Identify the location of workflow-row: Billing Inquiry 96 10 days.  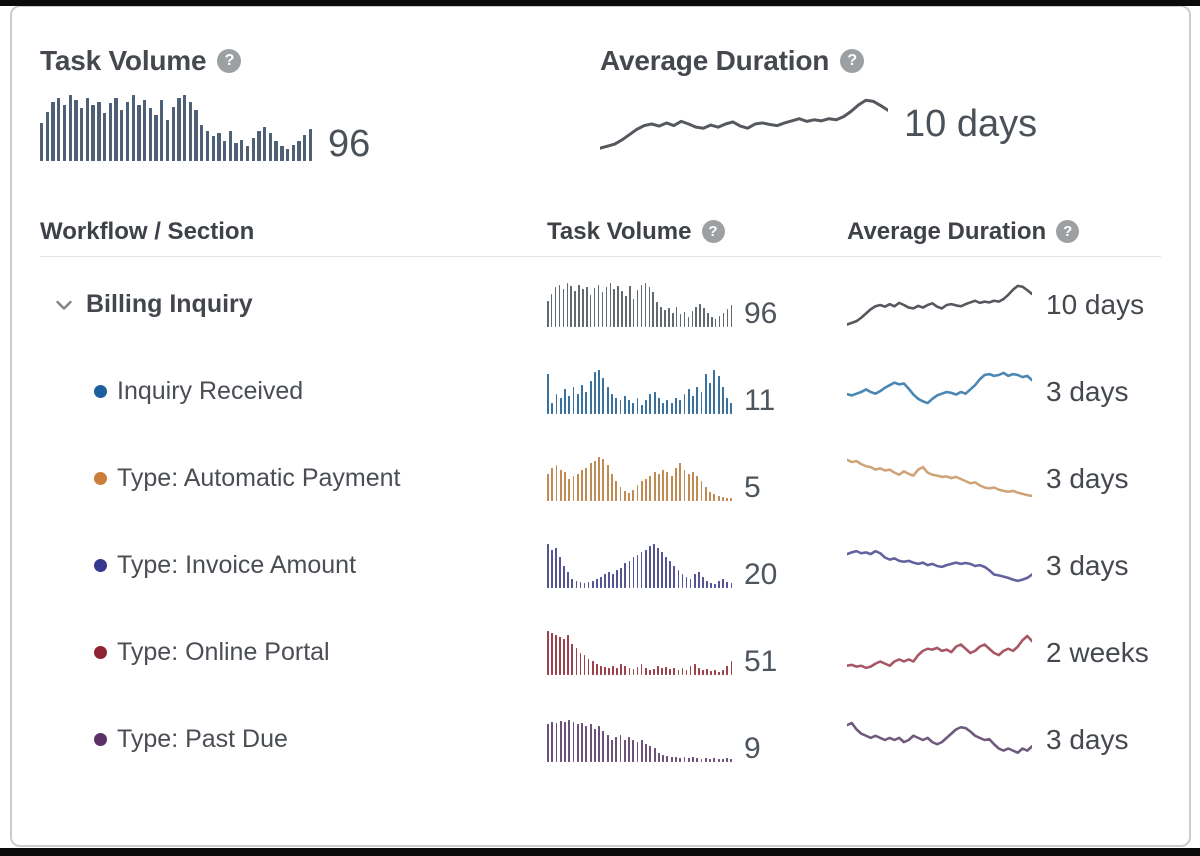
(600, 304).